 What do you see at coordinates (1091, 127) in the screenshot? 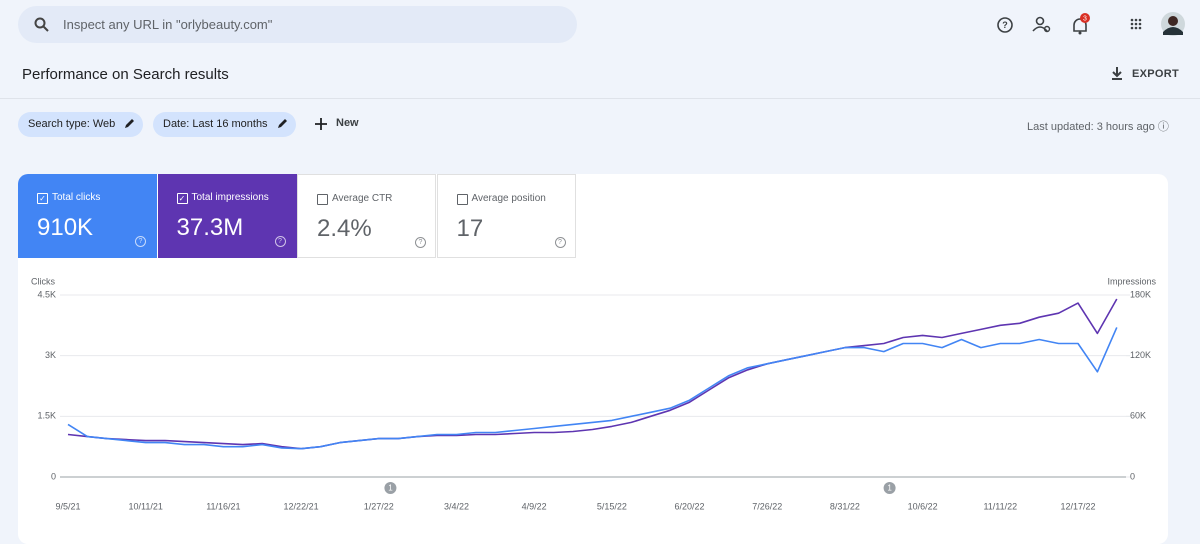
I see `last-updated-text: Last updated: 3 hours ago` at bounding box center [1091, 127].